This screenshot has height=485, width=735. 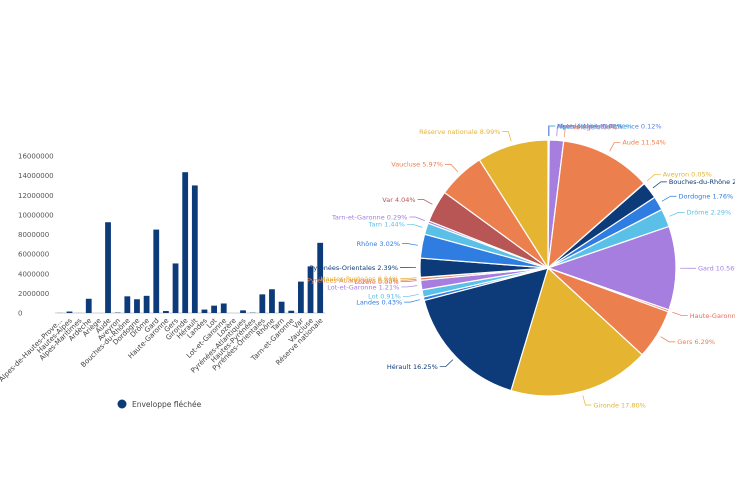 What do you see at coordinates (412, 367) in the screenshot?
I see `pie-data-label: Hérault 16.25%` at bounding box center [412, 367].